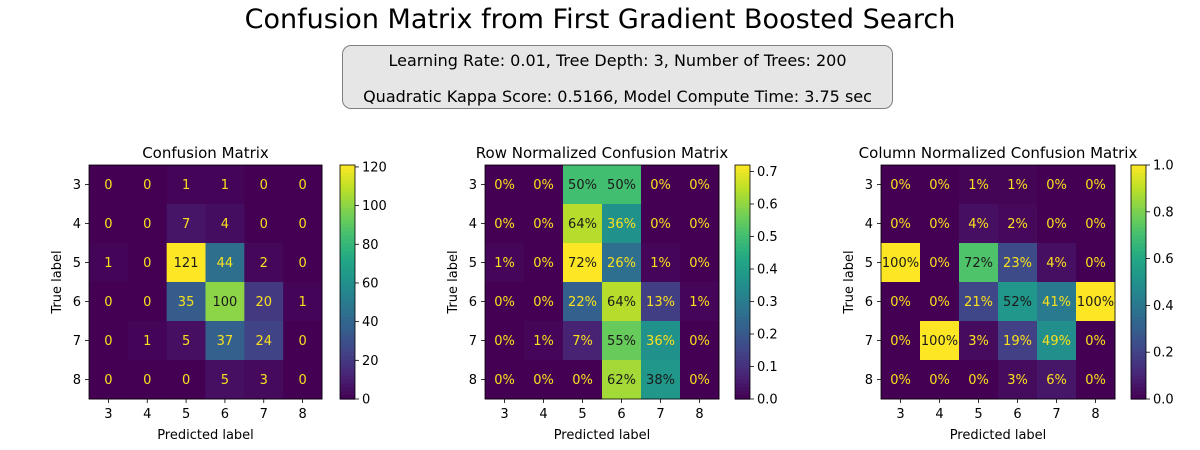  Describe the element at coordinates (602, 282) in the screenshot. I see `panel-2-frame` at that location.